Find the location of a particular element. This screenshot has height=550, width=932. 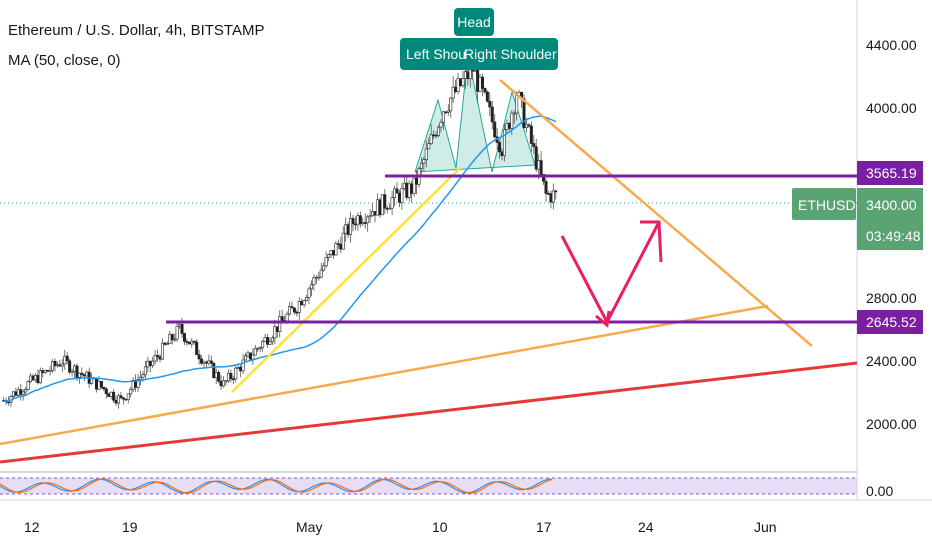

shoulder-labels: Left Shou Right Shoulder is located at coordinates (479, 54).